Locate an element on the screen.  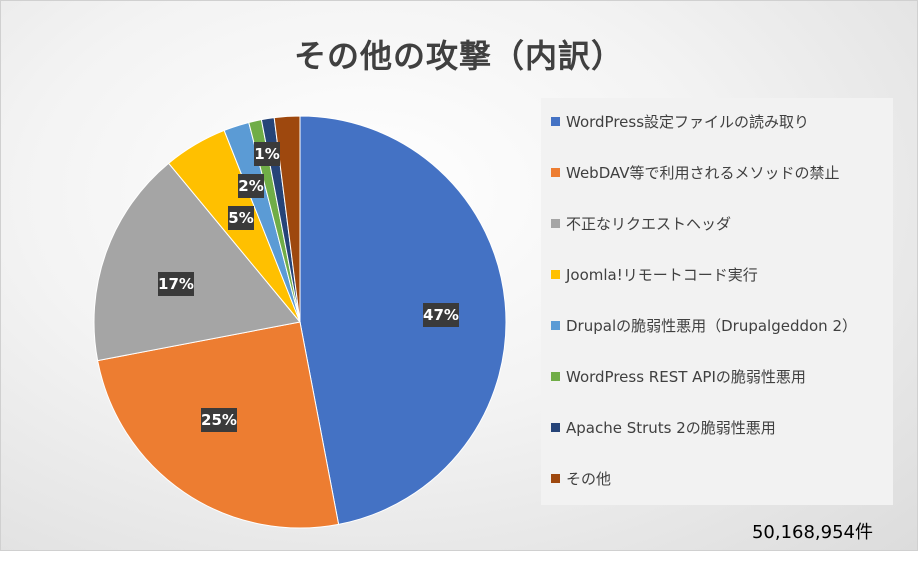
data-label-drupal: 2% is located at coordinates (251, 186).